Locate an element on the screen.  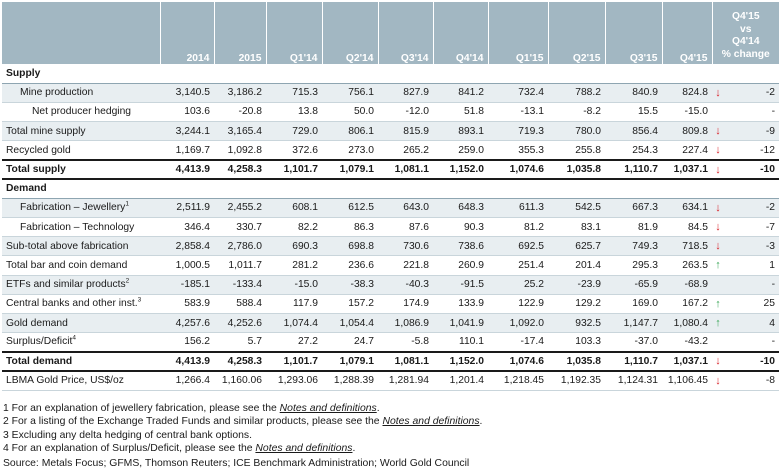
value-cell: 634.1 is located at coordinates (687, 208).